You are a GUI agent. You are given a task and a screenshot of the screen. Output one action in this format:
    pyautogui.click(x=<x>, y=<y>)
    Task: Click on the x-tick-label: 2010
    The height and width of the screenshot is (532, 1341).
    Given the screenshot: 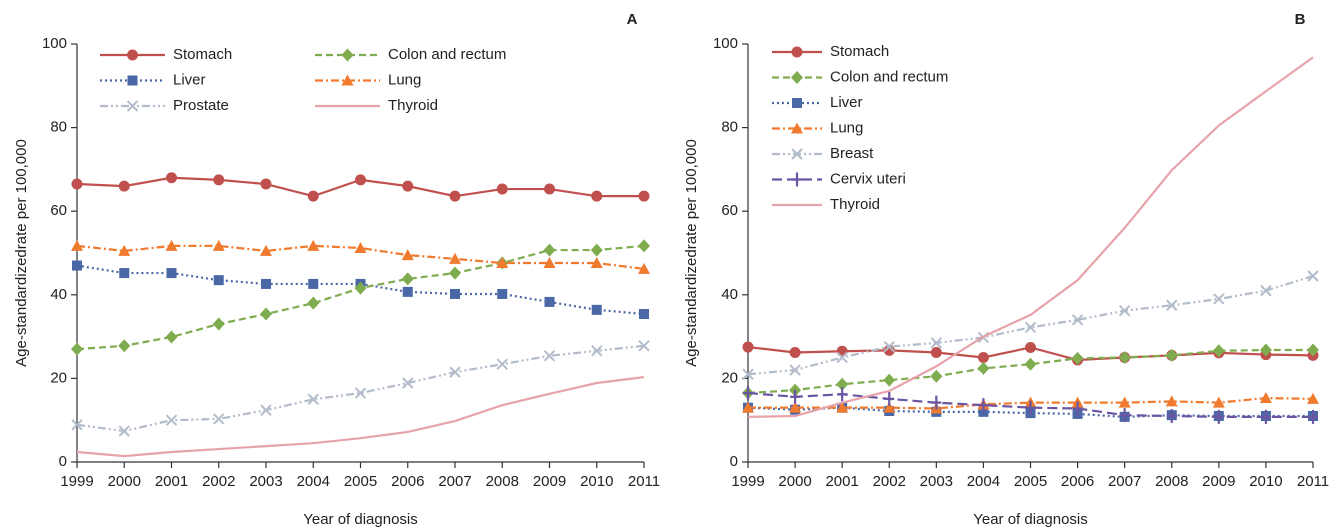 What is the action you would take?
    pyautogui.click(x=596, y=481)
    